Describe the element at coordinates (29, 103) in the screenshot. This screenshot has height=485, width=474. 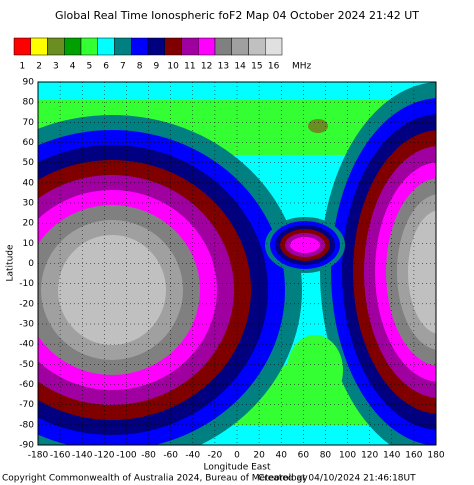
I see `y-tick-label: 80` at that location.